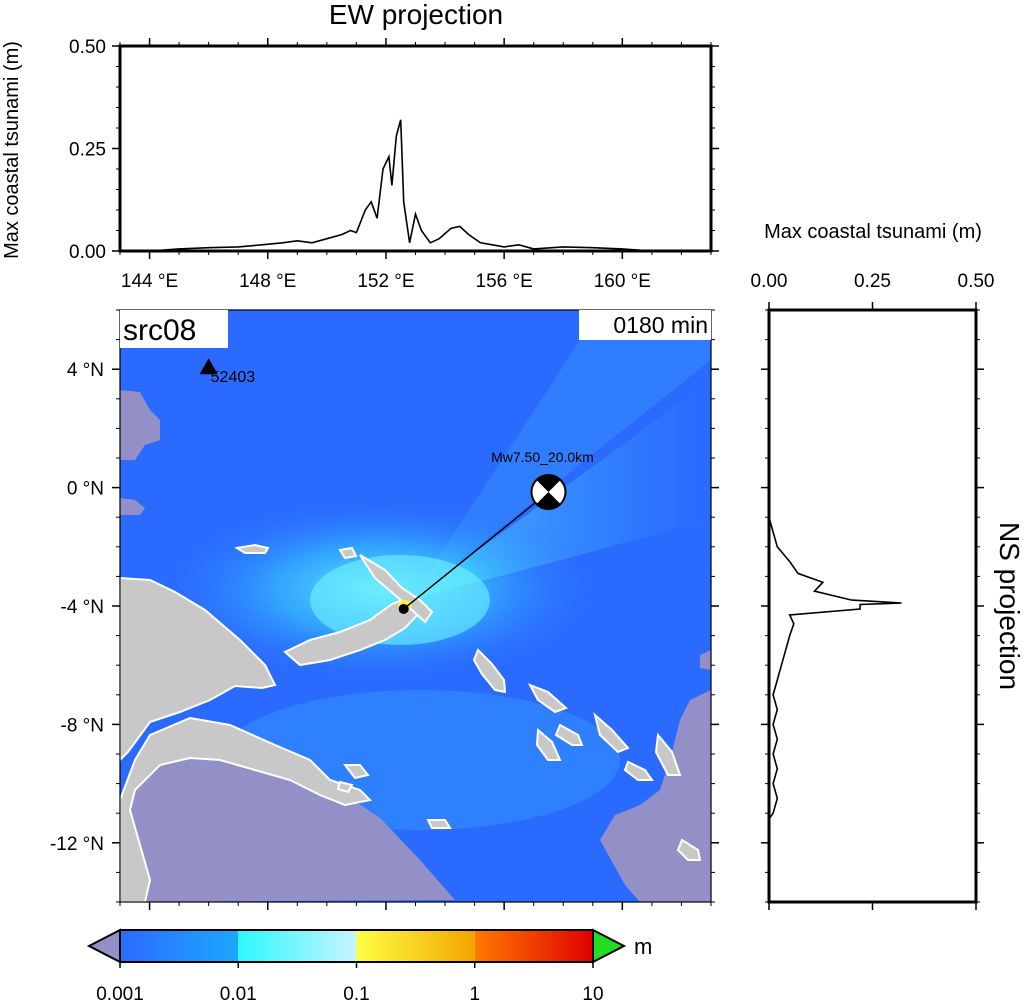 Image resolution: width=1024 pixels, height=1005 pixels. What do you see at coordinates (873, 232) in the screenshot?
I see `ns-xlabel: Max coastal tsunami (m)` at bounding box center [873, 232].